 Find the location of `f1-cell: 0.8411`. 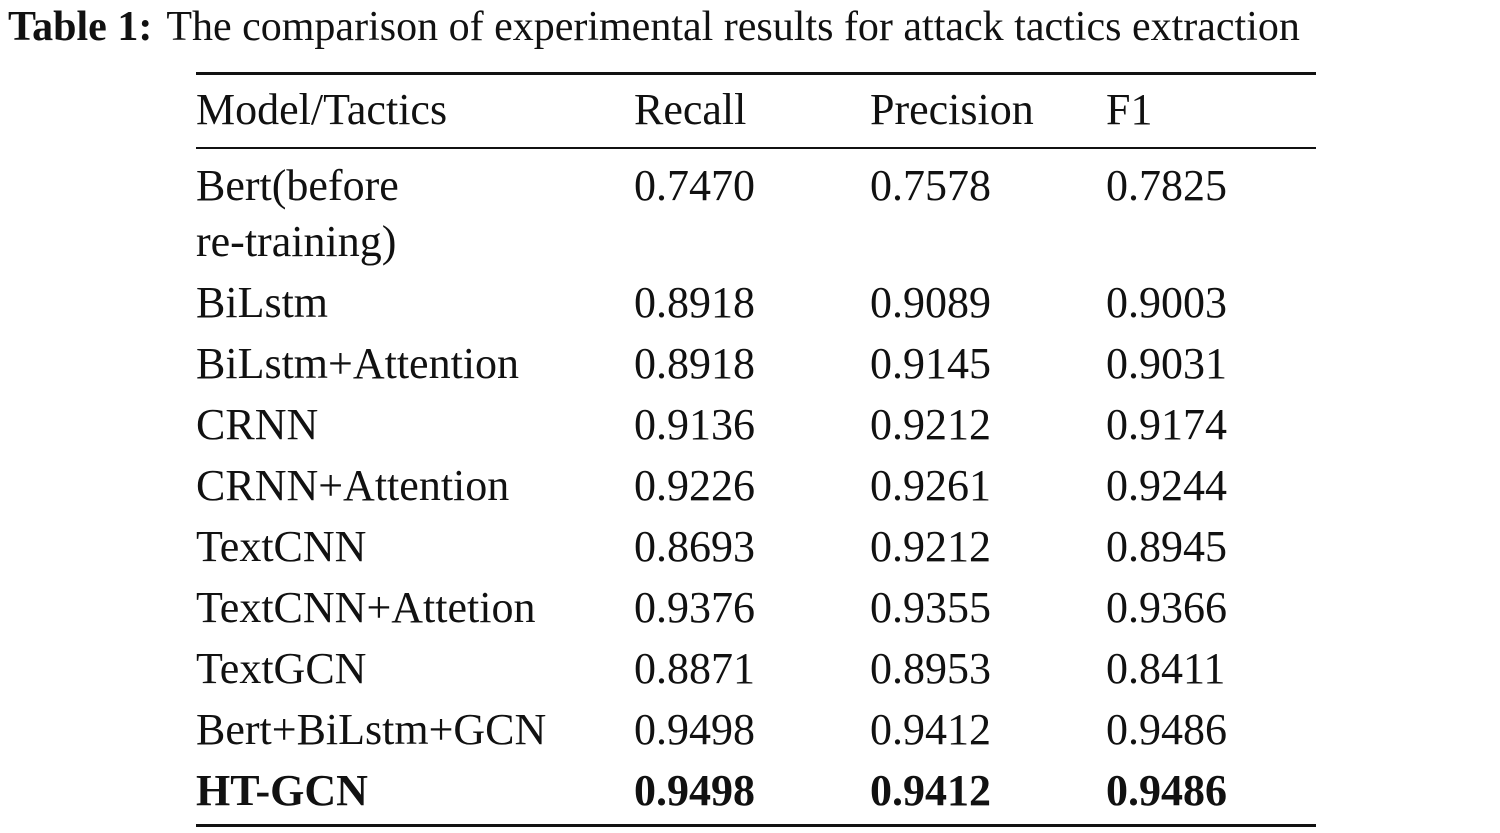

f1-cell: 0.8411 is located at coordinates (1166, 668).